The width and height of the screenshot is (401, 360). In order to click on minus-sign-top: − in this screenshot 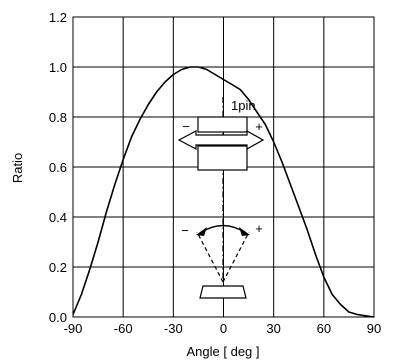, I will do `click(186, 126)`.